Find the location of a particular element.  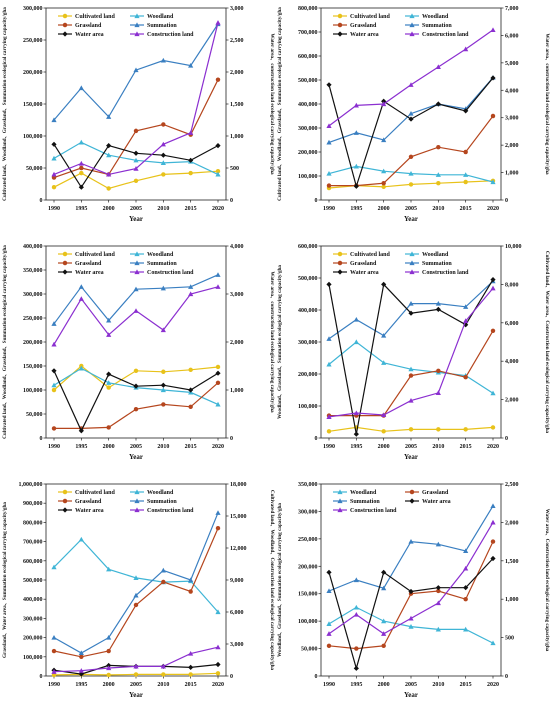

series-woodland is located at coordinates (136, 575).